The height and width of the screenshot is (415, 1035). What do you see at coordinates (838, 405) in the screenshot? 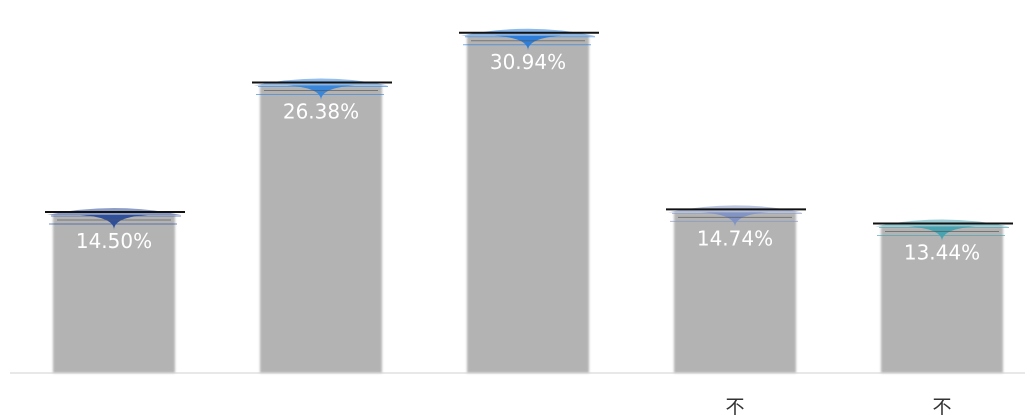
I see `x-tick-labels: 不不` at bounding box center [838, 405].